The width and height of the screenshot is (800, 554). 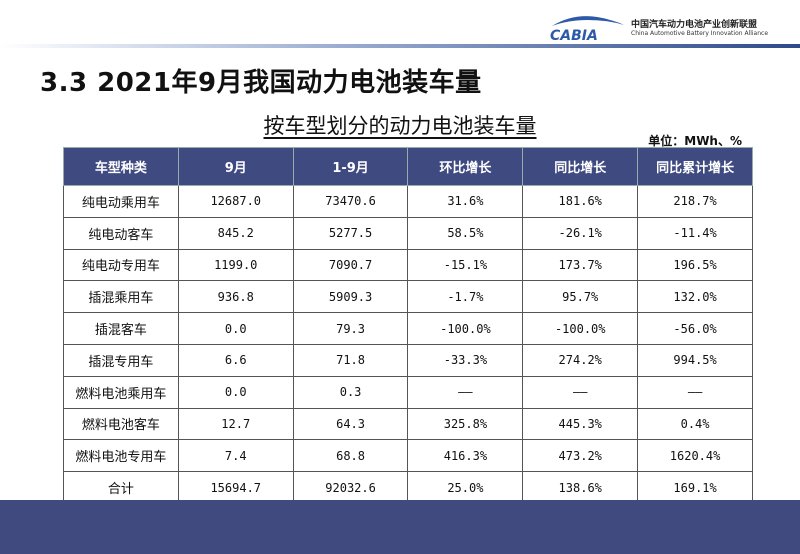 I want to click on table-row: 插混客车 0.0 79.3 -100.0% -100.0% -56.0%, so click(x=408, y=328).